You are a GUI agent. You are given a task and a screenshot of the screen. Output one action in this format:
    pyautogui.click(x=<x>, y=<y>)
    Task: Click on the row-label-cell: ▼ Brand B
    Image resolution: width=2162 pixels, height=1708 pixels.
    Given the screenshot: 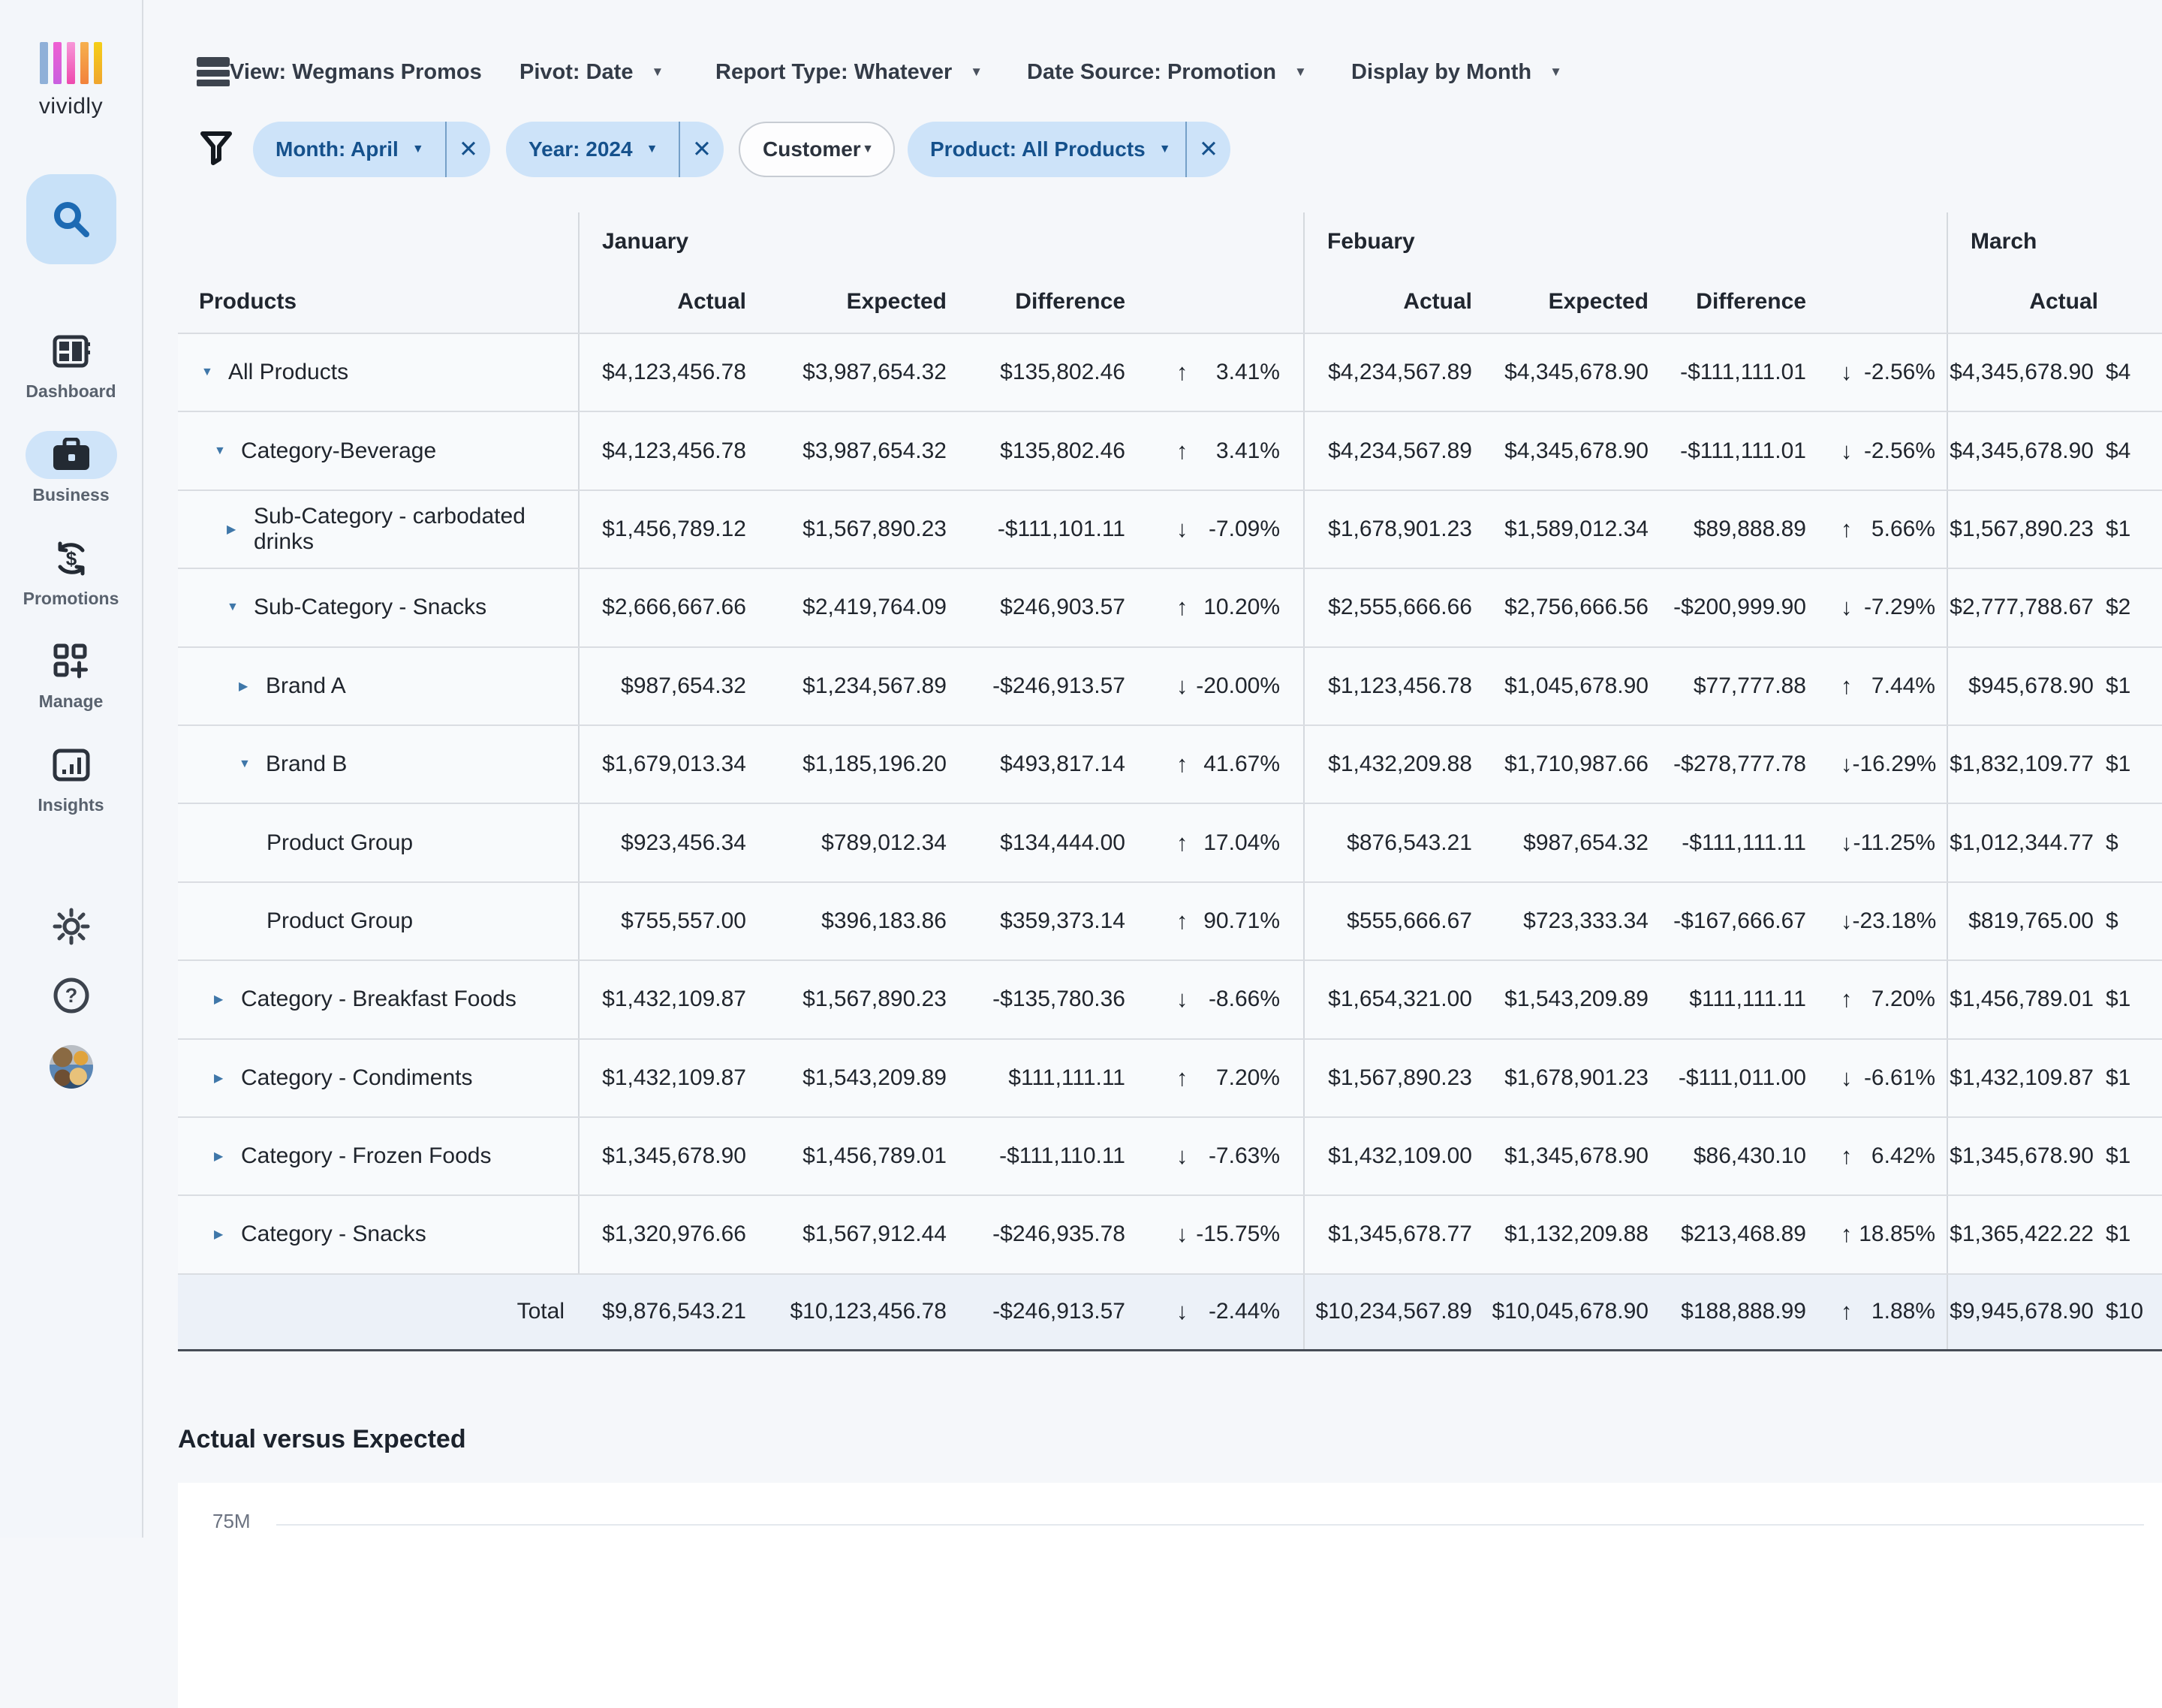 What is the action you would take?
    pyautogui.click(x=378, y=764)
    